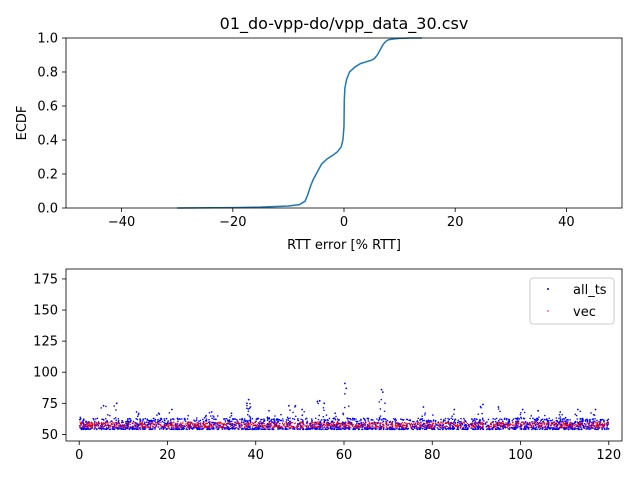  Describe the element at coordinates (232, 222) in the screenshot. I see `x-tick-label: −20` at that location.